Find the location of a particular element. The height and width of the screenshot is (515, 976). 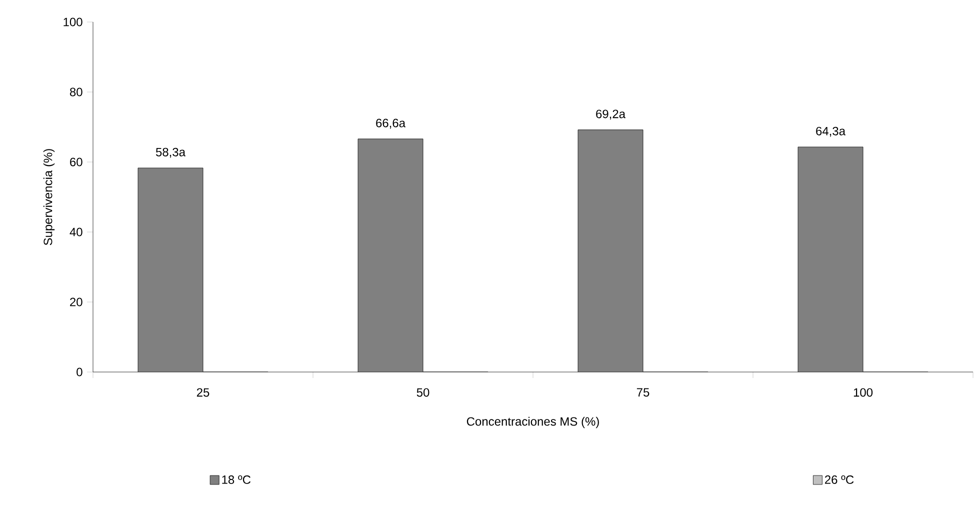

data-label: 69,2a is located at coordinates (611, 115).